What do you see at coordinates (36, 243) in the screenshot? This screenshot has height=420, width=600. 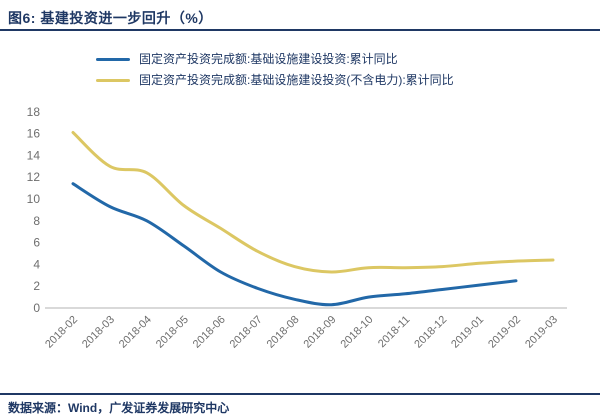 I see `y-tick-label: 6` at bounding box center [36, 243].